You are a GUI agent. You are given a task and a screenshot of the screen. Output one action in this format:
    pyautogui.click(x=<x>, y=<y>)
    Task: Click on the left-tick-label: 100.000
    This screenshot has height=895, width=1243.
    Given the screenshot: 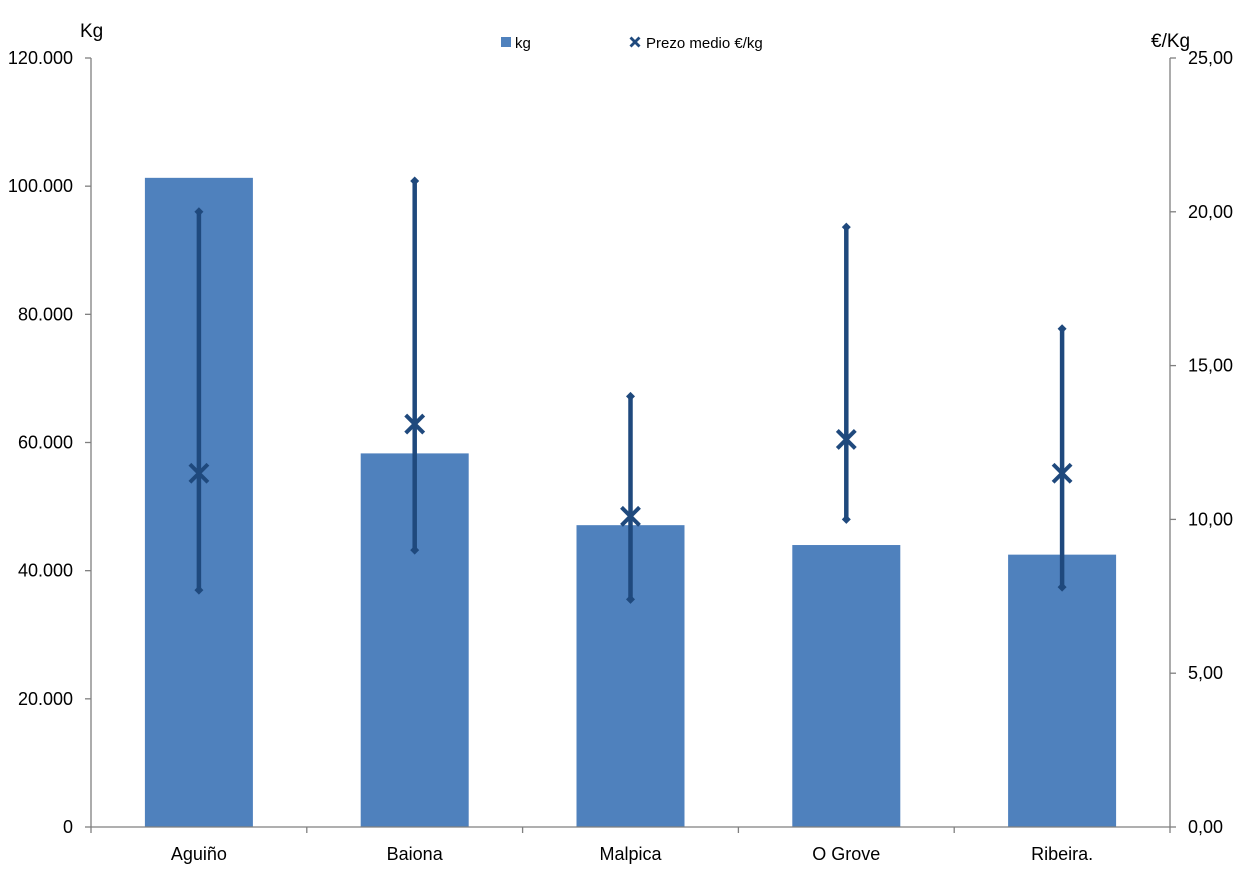 What is the action you would take?
    pyautogui.click(x=40, y=186)
    